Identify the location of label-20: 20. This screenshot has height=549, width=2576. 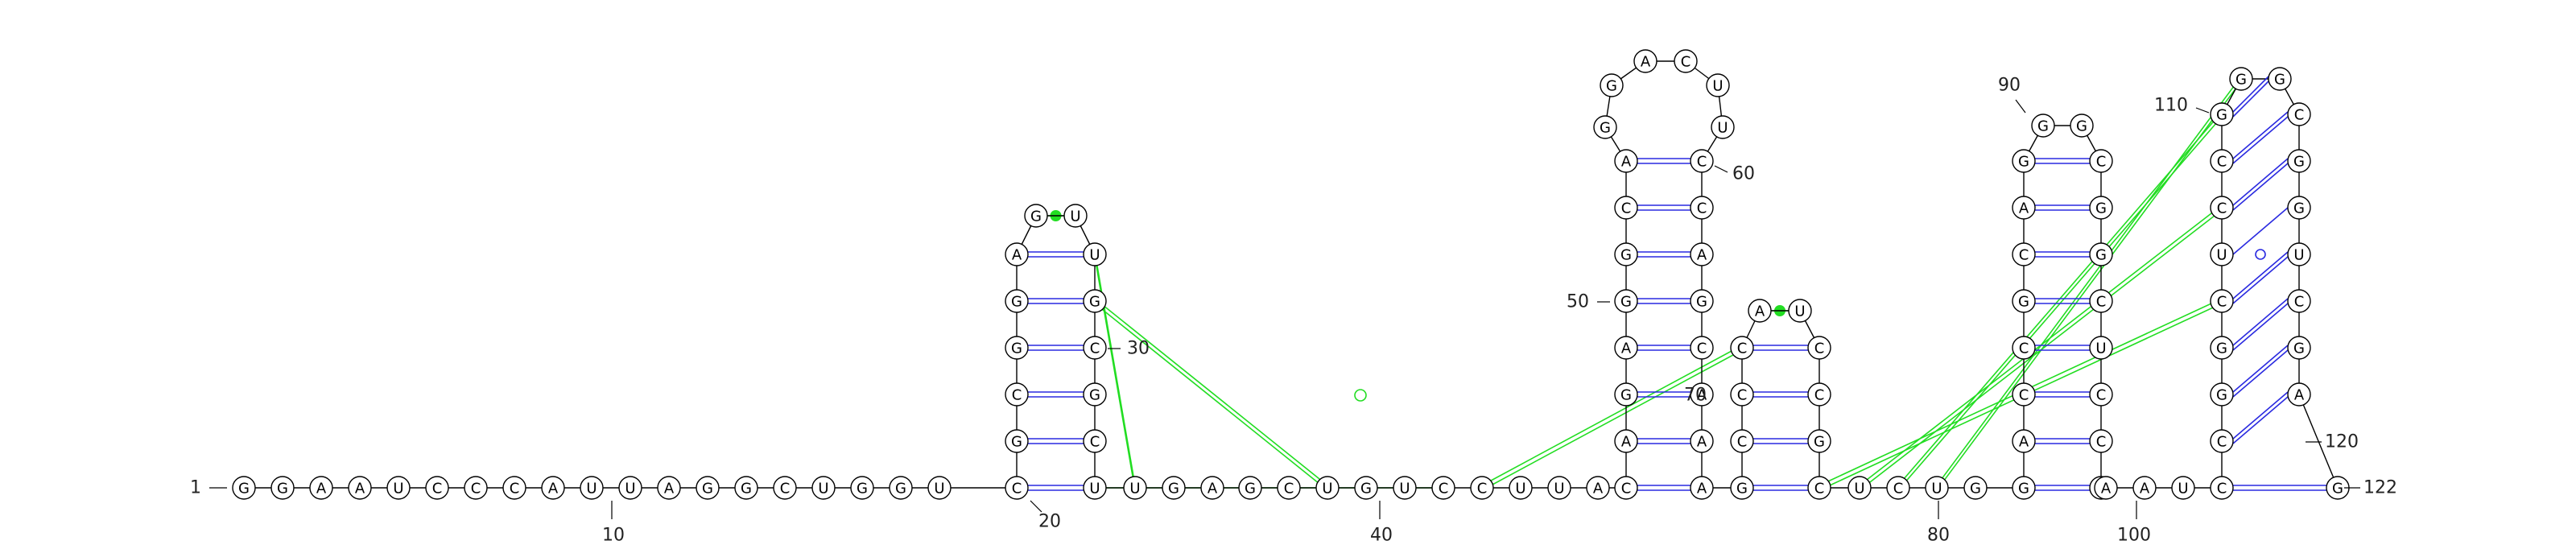
(1049, 522).